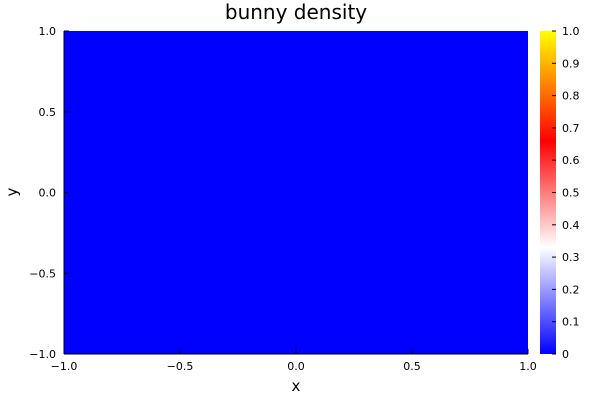 Image resolution: width=600 pixels, height=400 pixels. Describe the element at coordinates (571, 63) in the screenshot. I see `colorbar-tick-label: 0.9` at that location.